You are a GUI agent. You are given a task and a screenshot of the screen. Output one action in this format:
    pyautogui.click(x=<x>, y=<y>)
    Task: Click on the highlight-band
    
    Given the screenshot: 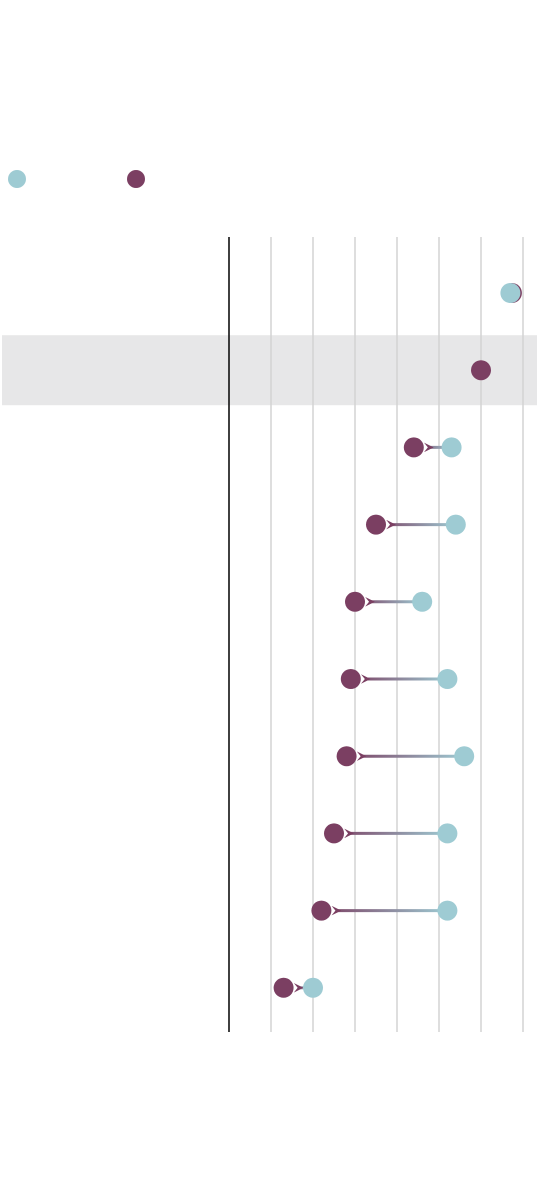 What is the action you would take?
    pyautogui.click(x=269, y=370)
    